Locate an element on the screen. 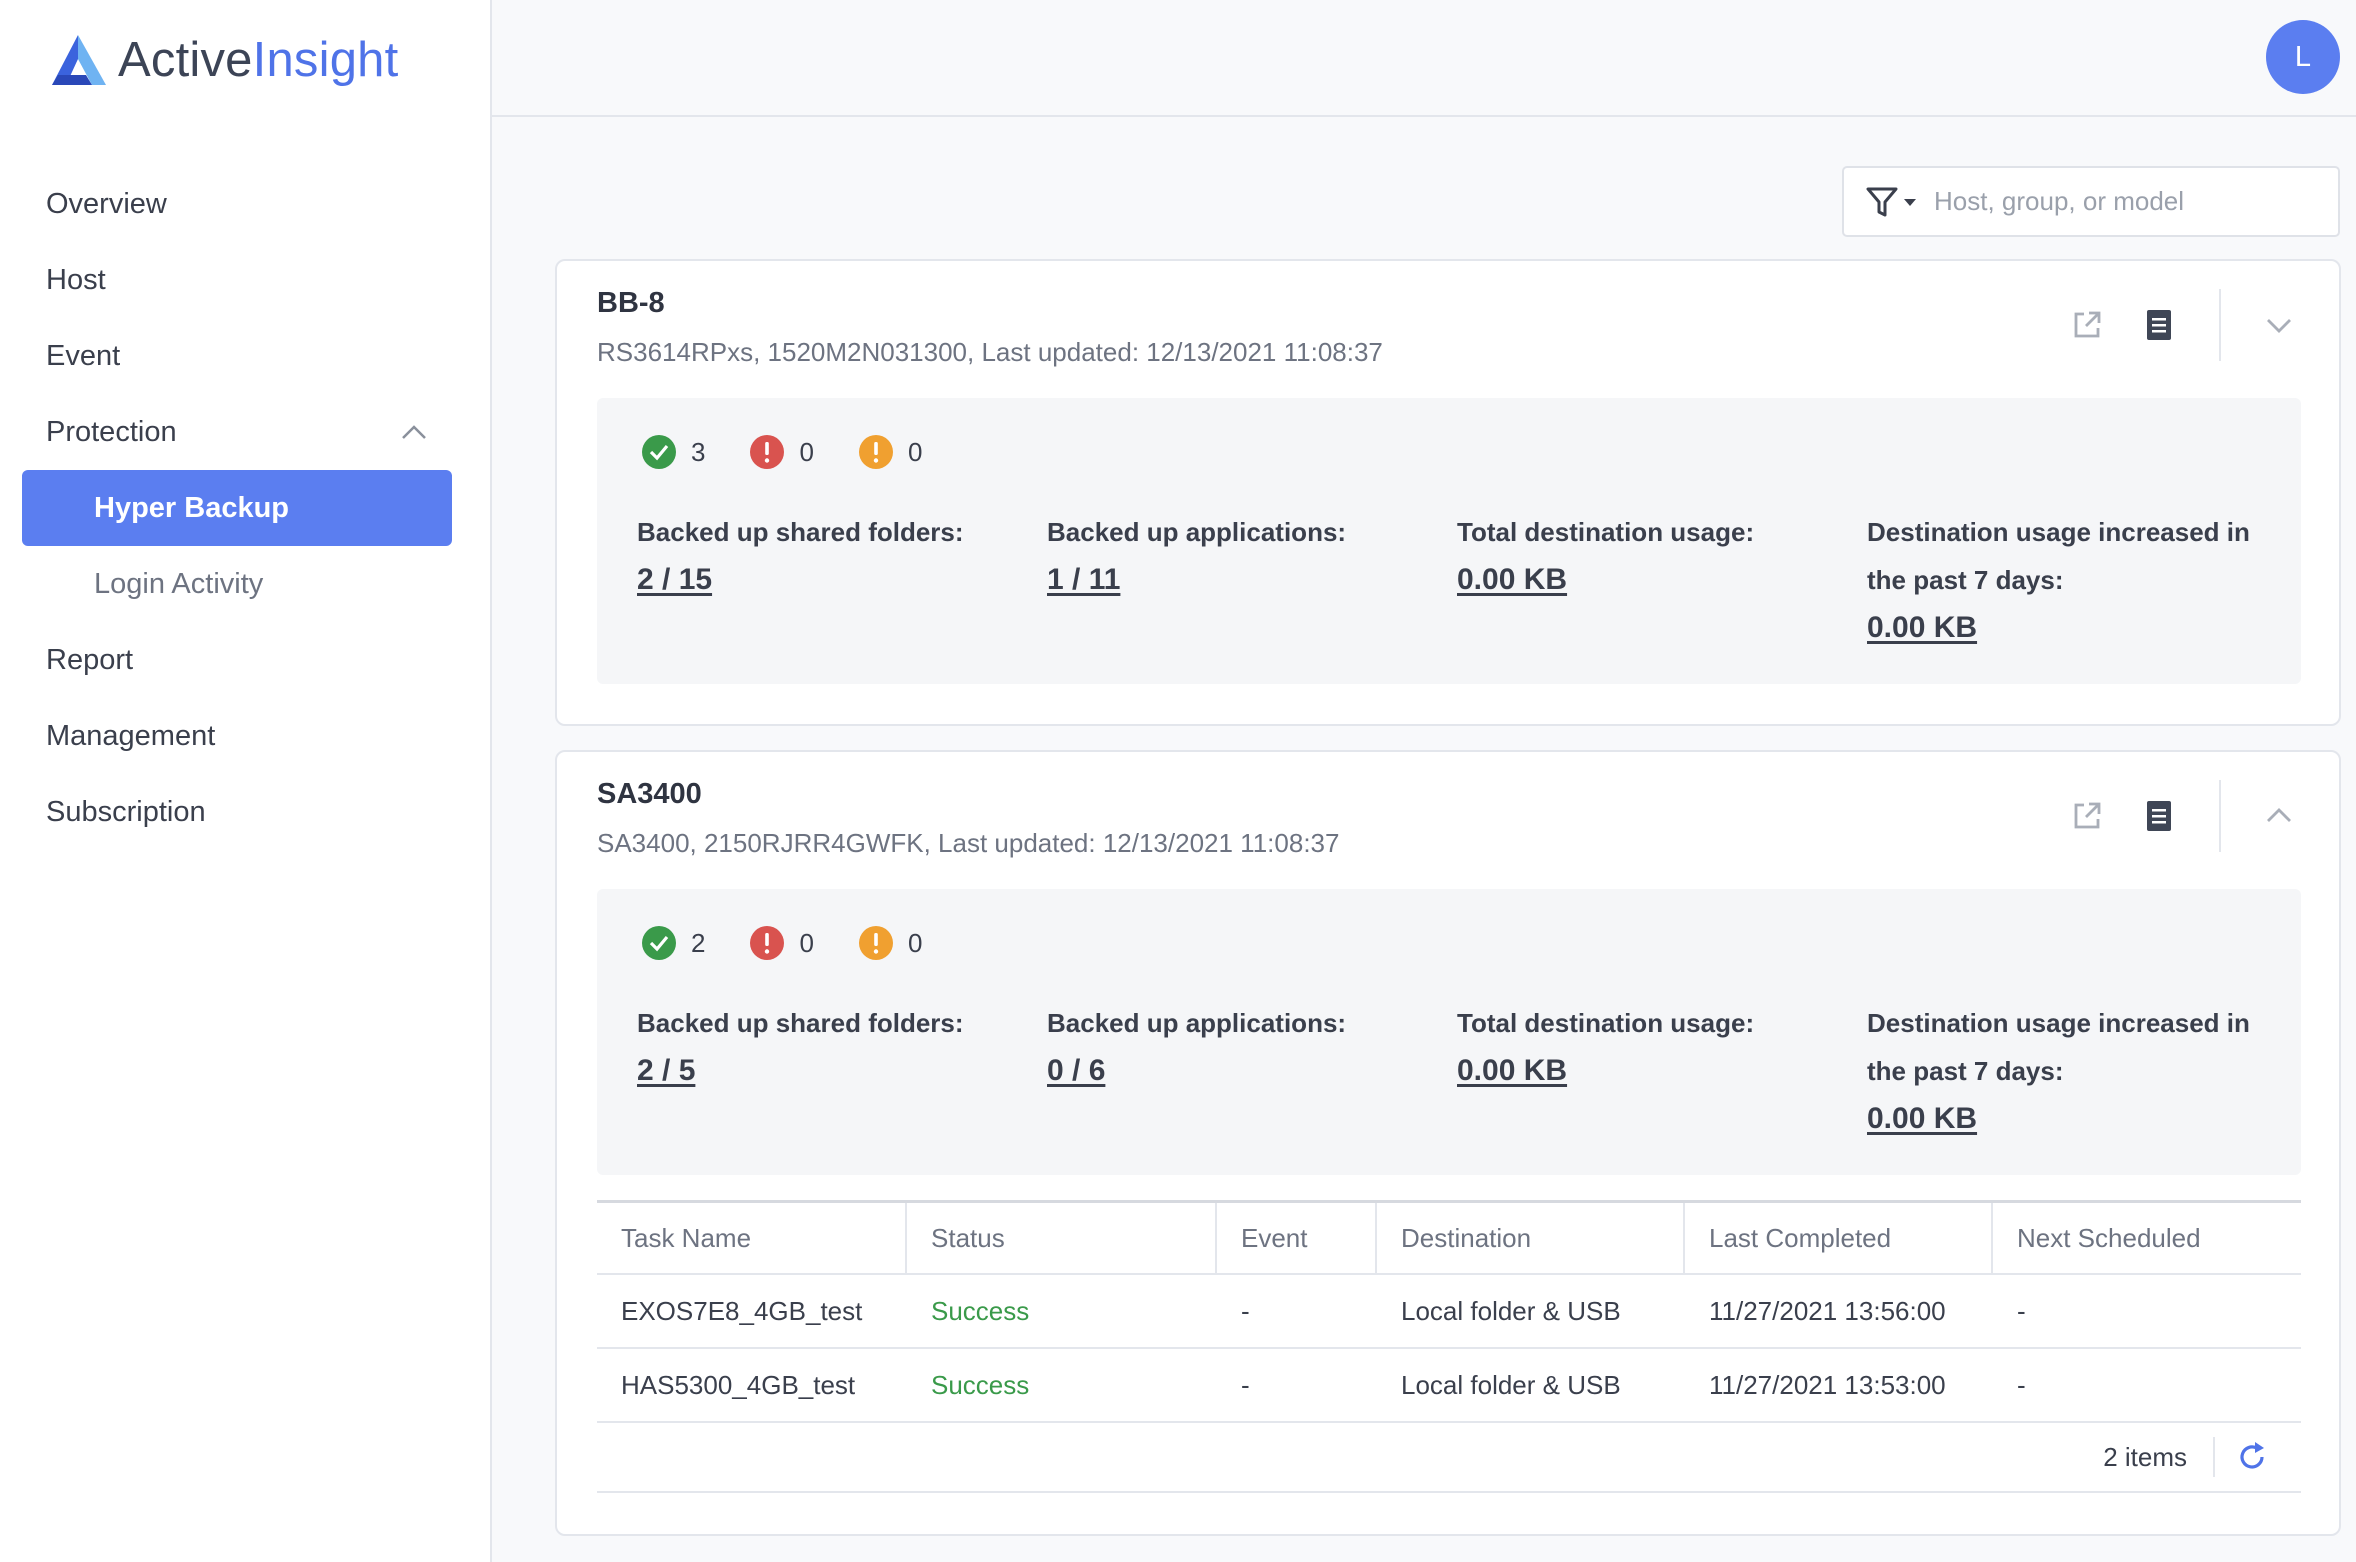 The image size is (2356, 1562). sidebar-item-label: Hyper Backup is located at coordinates (192, 507).